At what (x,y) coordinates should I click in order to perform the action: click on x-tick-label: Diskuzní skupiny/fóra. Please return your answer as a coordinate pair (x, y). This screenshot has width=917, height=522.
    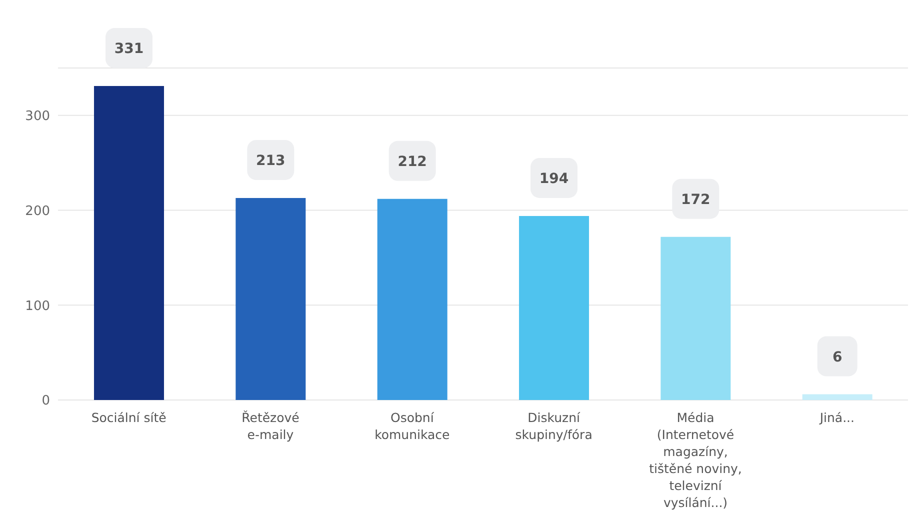
    Looking at the image, I should click on (553, 426).